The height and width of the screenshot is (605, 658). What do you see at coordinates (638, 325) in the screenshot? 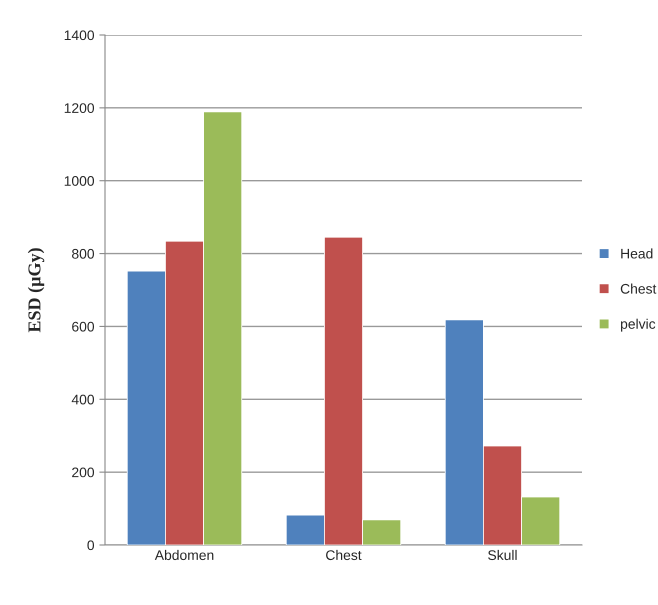
I see `legend-label: pelvic` at bounding box center [638, 325].